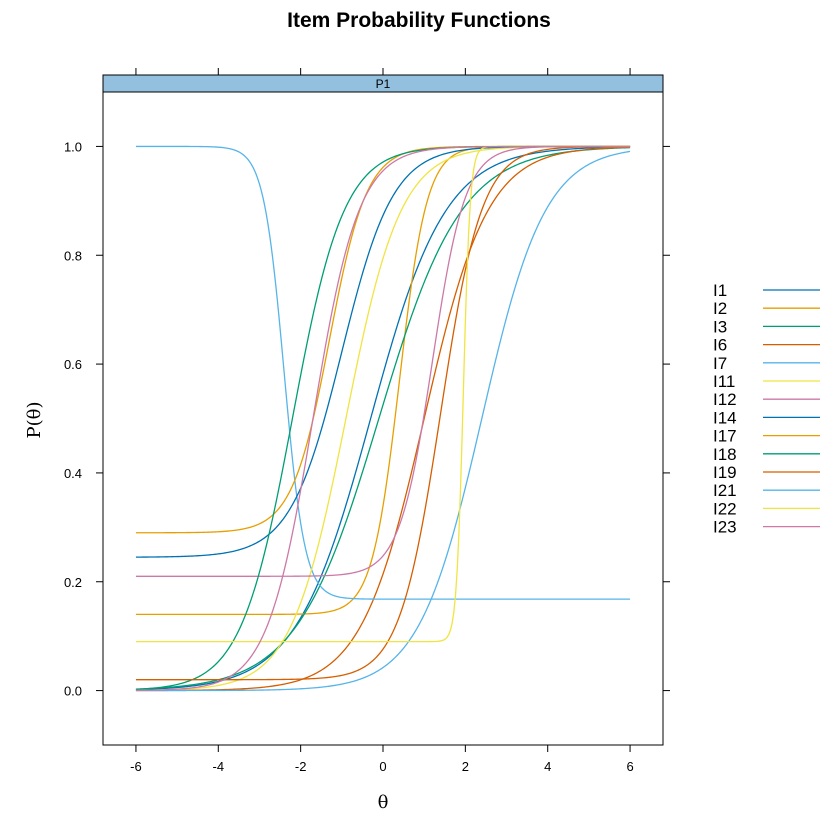 Image resolution: width=840 pixels, height=840 pixels. I want to click on legend-label-i1: I1, so click(720, 290).